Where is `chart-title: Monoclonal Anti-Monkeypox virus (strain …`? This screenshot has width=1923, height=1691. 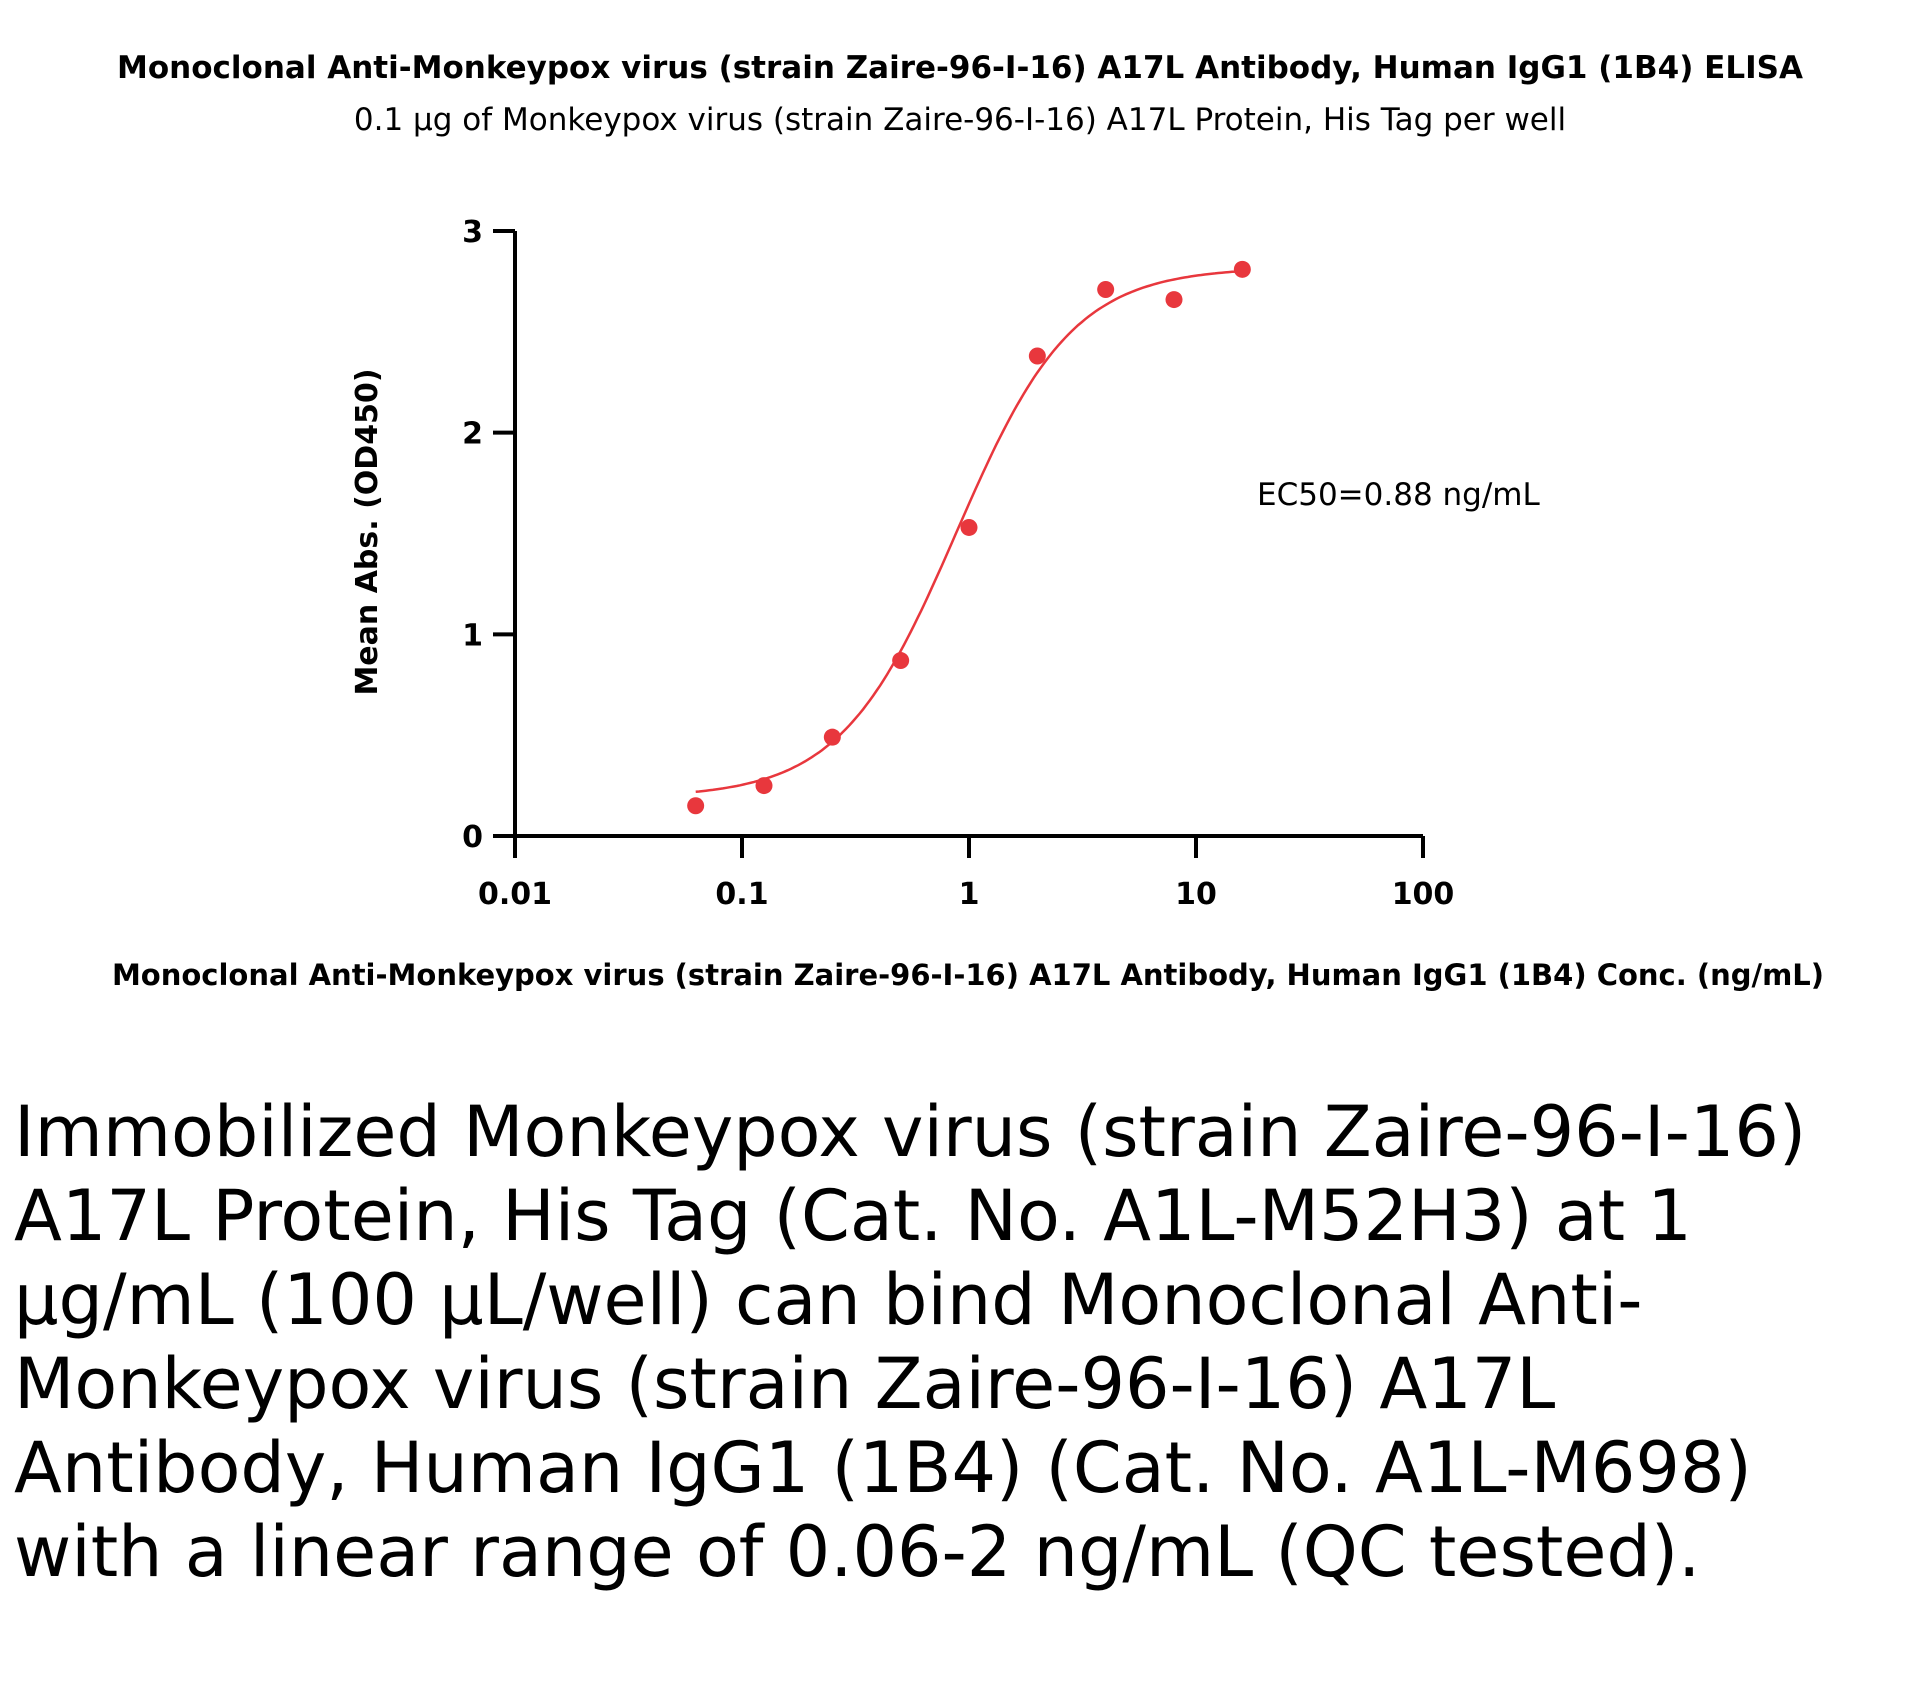 chart-title: Monoclonal Anti-Monkeypox virus (strain … is located at coordinates (960, 68).